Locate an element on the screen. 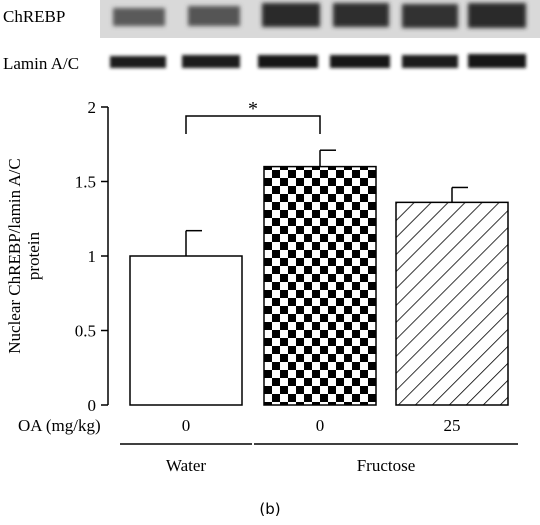 This screenshot has width=540, height=525. y-axis-label: Nuclear ChREBP/lamin A/Cprotein is located at coordinates (24, 256).